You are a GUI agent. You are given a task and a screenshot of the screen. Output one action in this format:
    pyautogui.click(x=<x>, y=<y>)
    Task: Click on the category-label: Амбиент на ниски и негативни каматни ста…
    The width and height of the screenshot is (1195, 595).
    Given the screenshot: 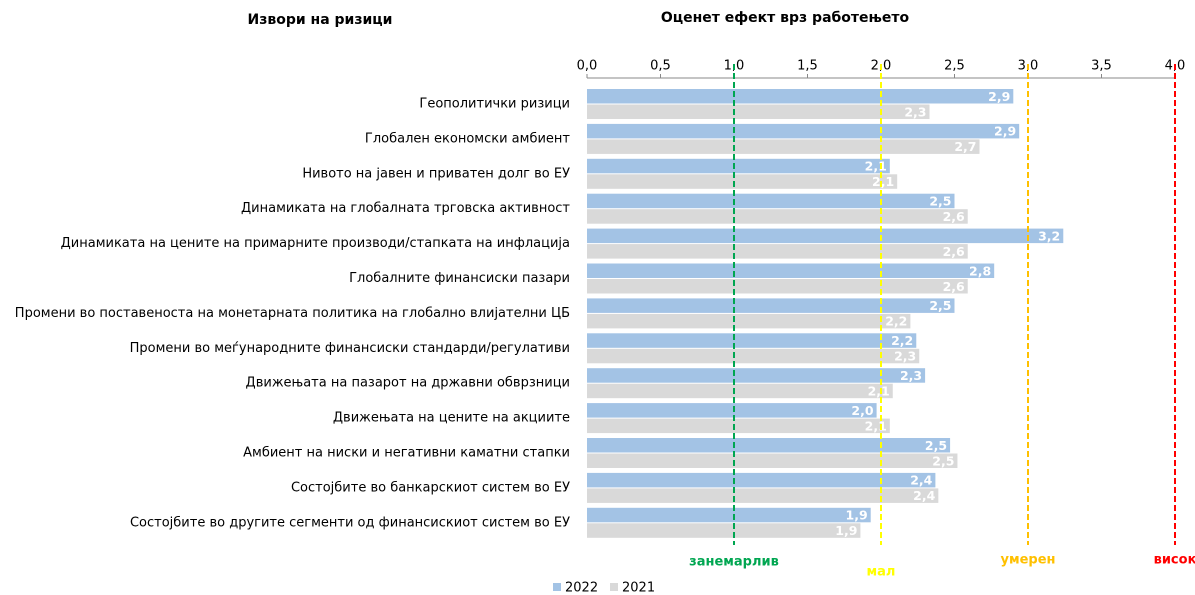 What is the action you would take?
    pyautogui.click(x=406, y=453)
    